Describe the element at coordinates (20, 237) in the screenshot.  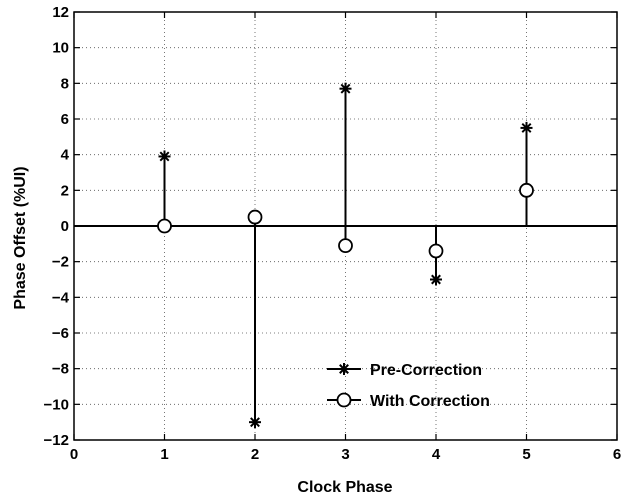
I see `y-axis-title: Phase Offset (%UI)` at that location.